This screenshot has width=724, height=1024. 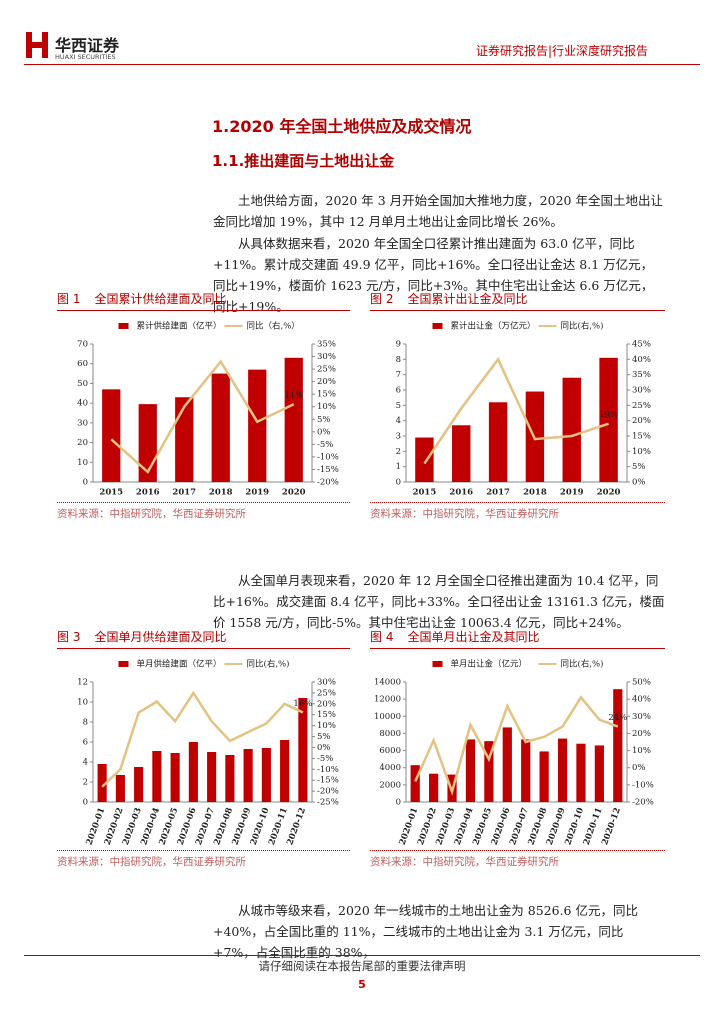 I want to click on x-tick-label: 2019, so click(x=572, y=493).